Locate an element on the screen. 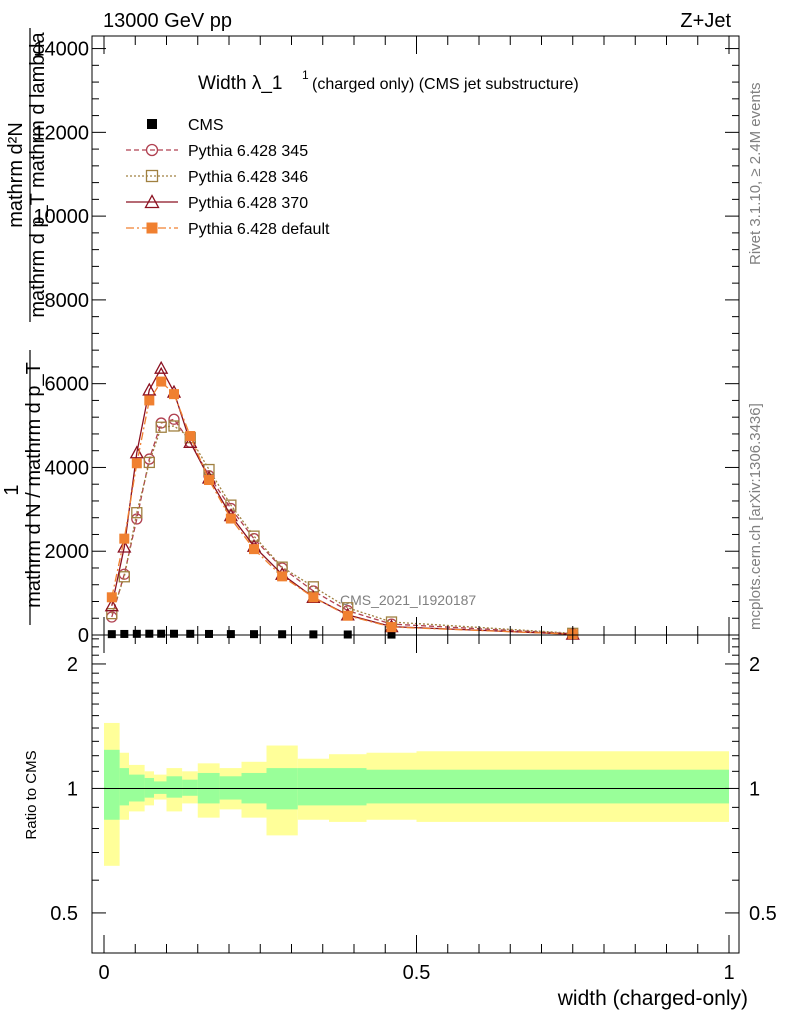 This screenshot has height=1024, width=786. main-ytick-label: 8000 is located at coordinates (67, 301).